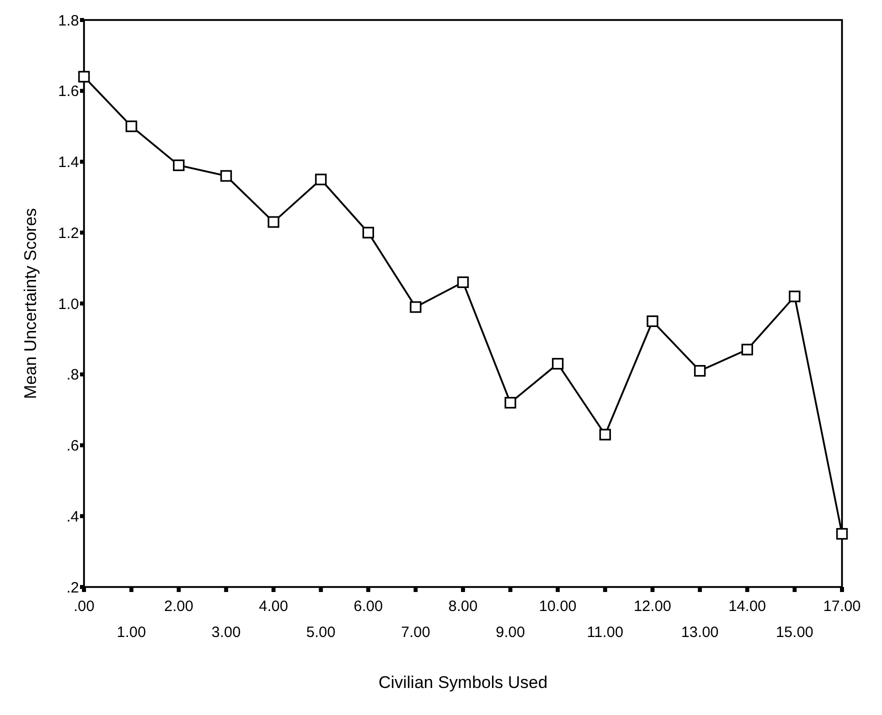 This screenshot has height=715, width=882. Describe the element at coordinates (557, 606) in the screenshot. I see `x-tick-label: 10.00` at that location.